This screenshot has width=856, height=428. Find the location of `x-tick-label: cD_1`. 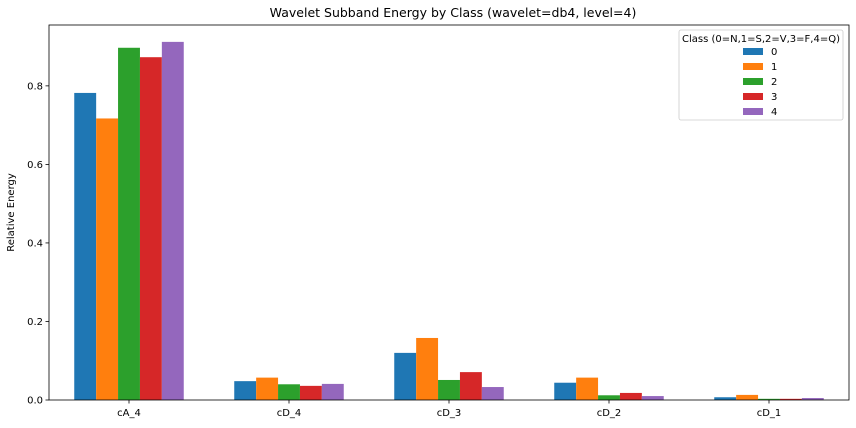

x-tick-label: cD_1 is located at coordinates (769, 413).